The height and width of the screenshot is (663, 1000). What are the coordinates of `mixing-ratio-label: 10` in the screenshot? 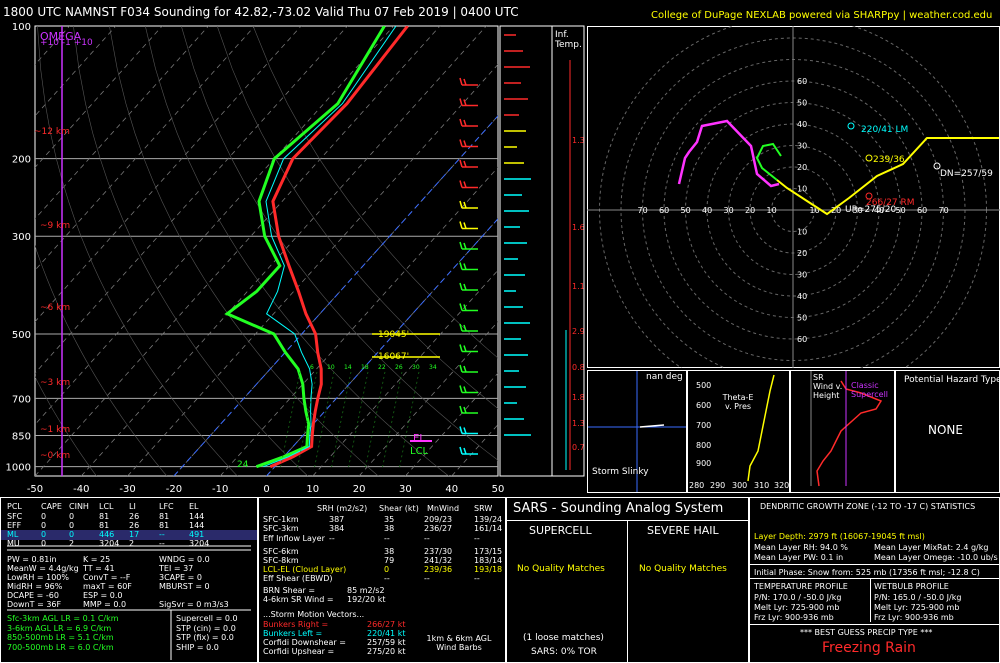 It's located at (331, 367).